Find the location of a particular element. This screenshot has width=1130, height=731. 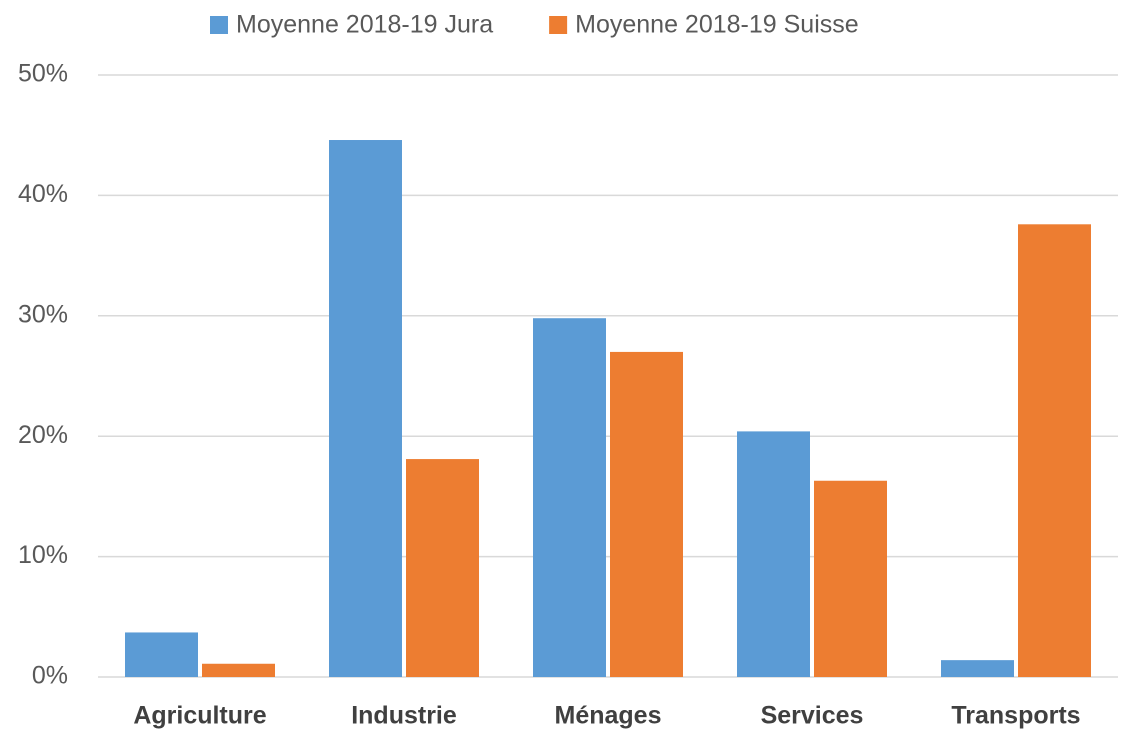

y-tick-label: 50% is located at coordinates (43, 74).